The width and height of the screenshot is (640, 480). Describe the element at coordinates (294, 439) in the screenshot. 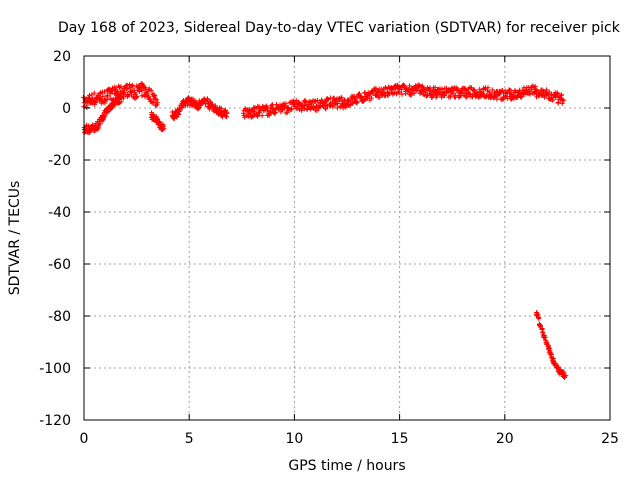

I see `x-tick-label: 10` at that location.